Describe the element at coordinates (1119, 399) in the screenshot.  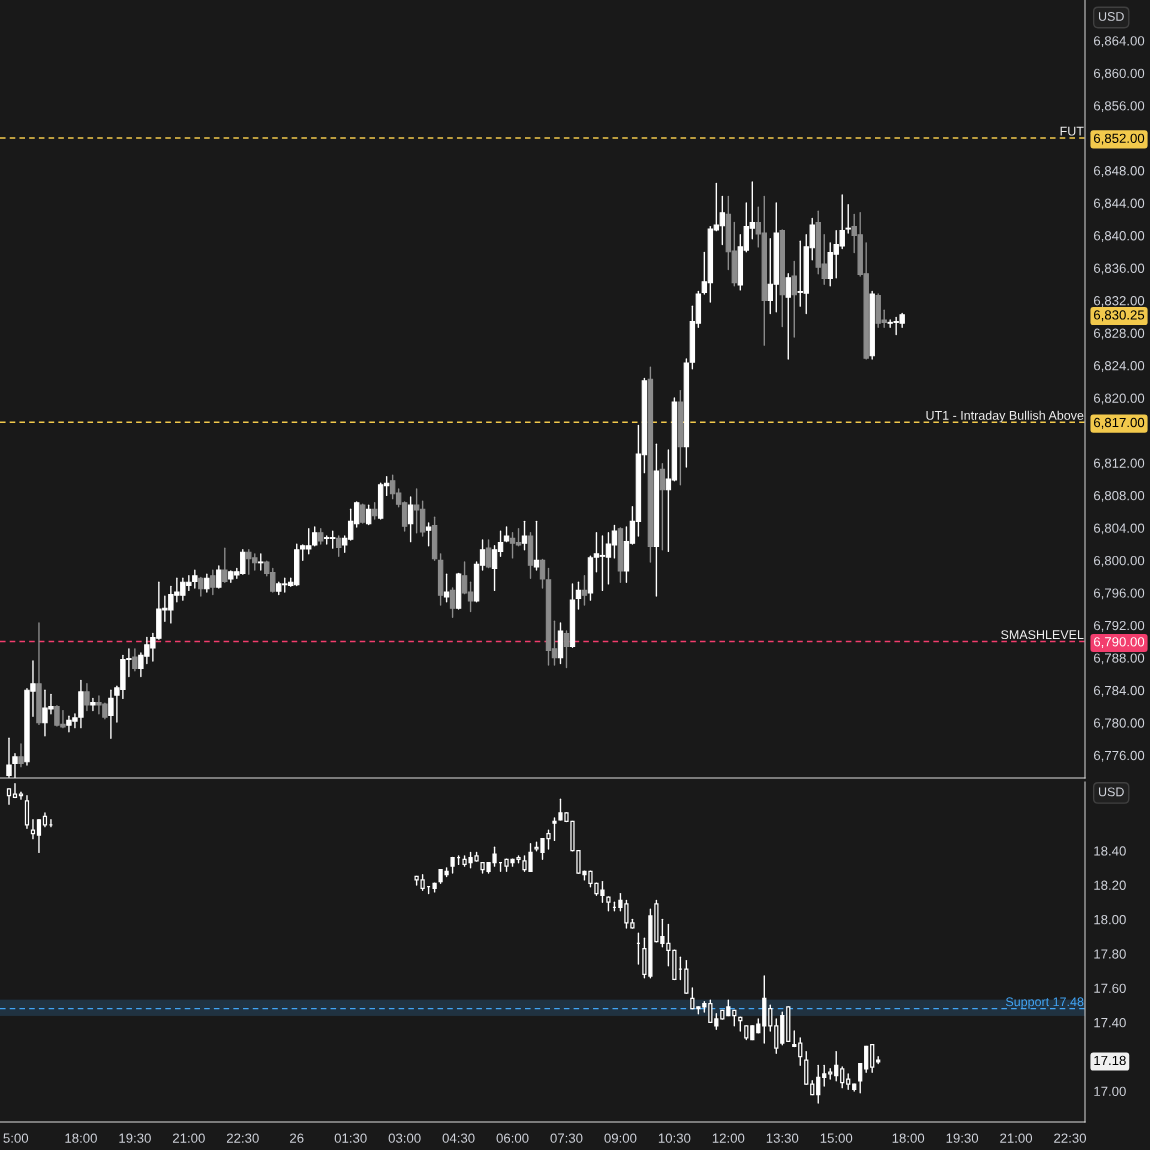
I see `y-tick-label: 6,820.00` at that location.